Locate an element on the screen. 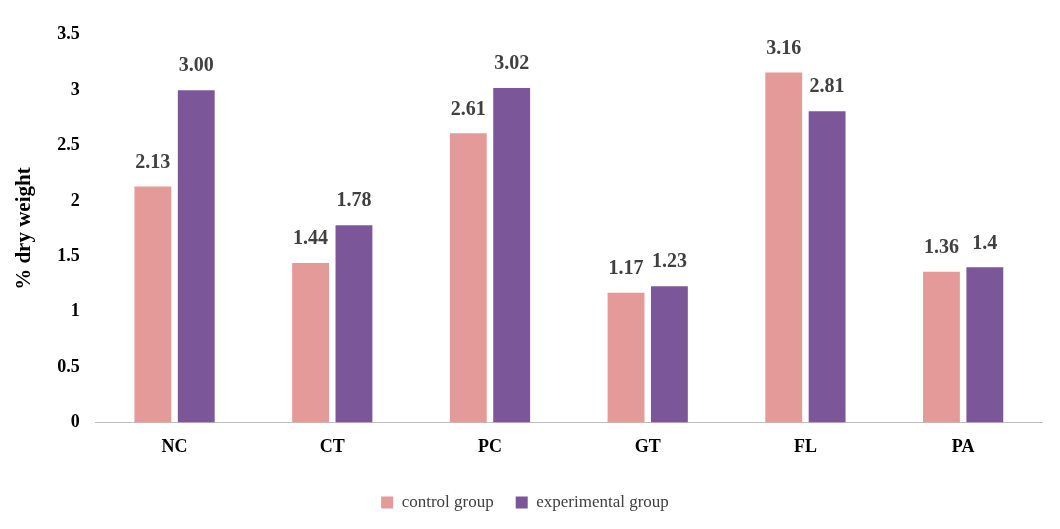 This screenshot has height=529, width=1060. x-tick-label: FL is located at coordinates (805, 445).